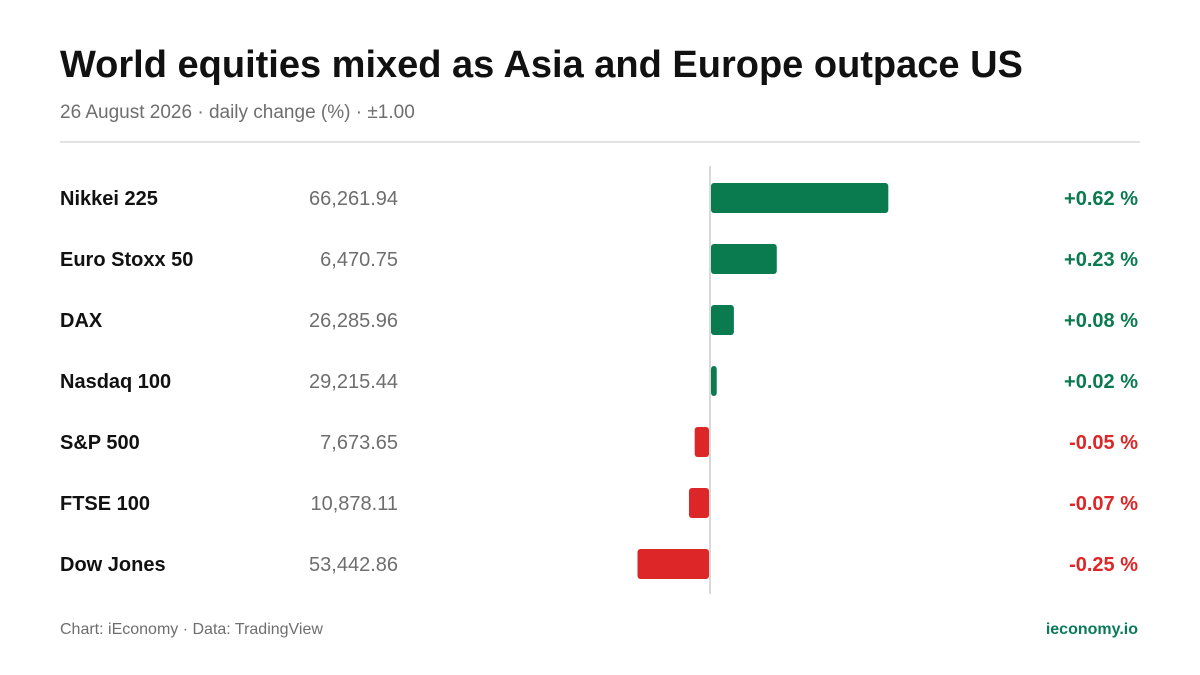 The width and height of the screenshot is (1200, 675). Describe the element at coordinates (105, 504) in the screenshot. I see `index-name-label: FTSE 100` at that location.